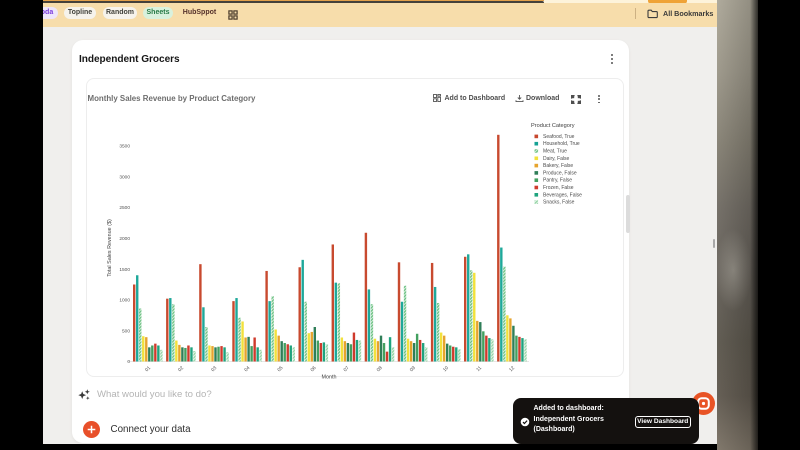 The width and height of the screenshot is (800, 450). I want to click on svg-text: Household, True, so click(561, 144).